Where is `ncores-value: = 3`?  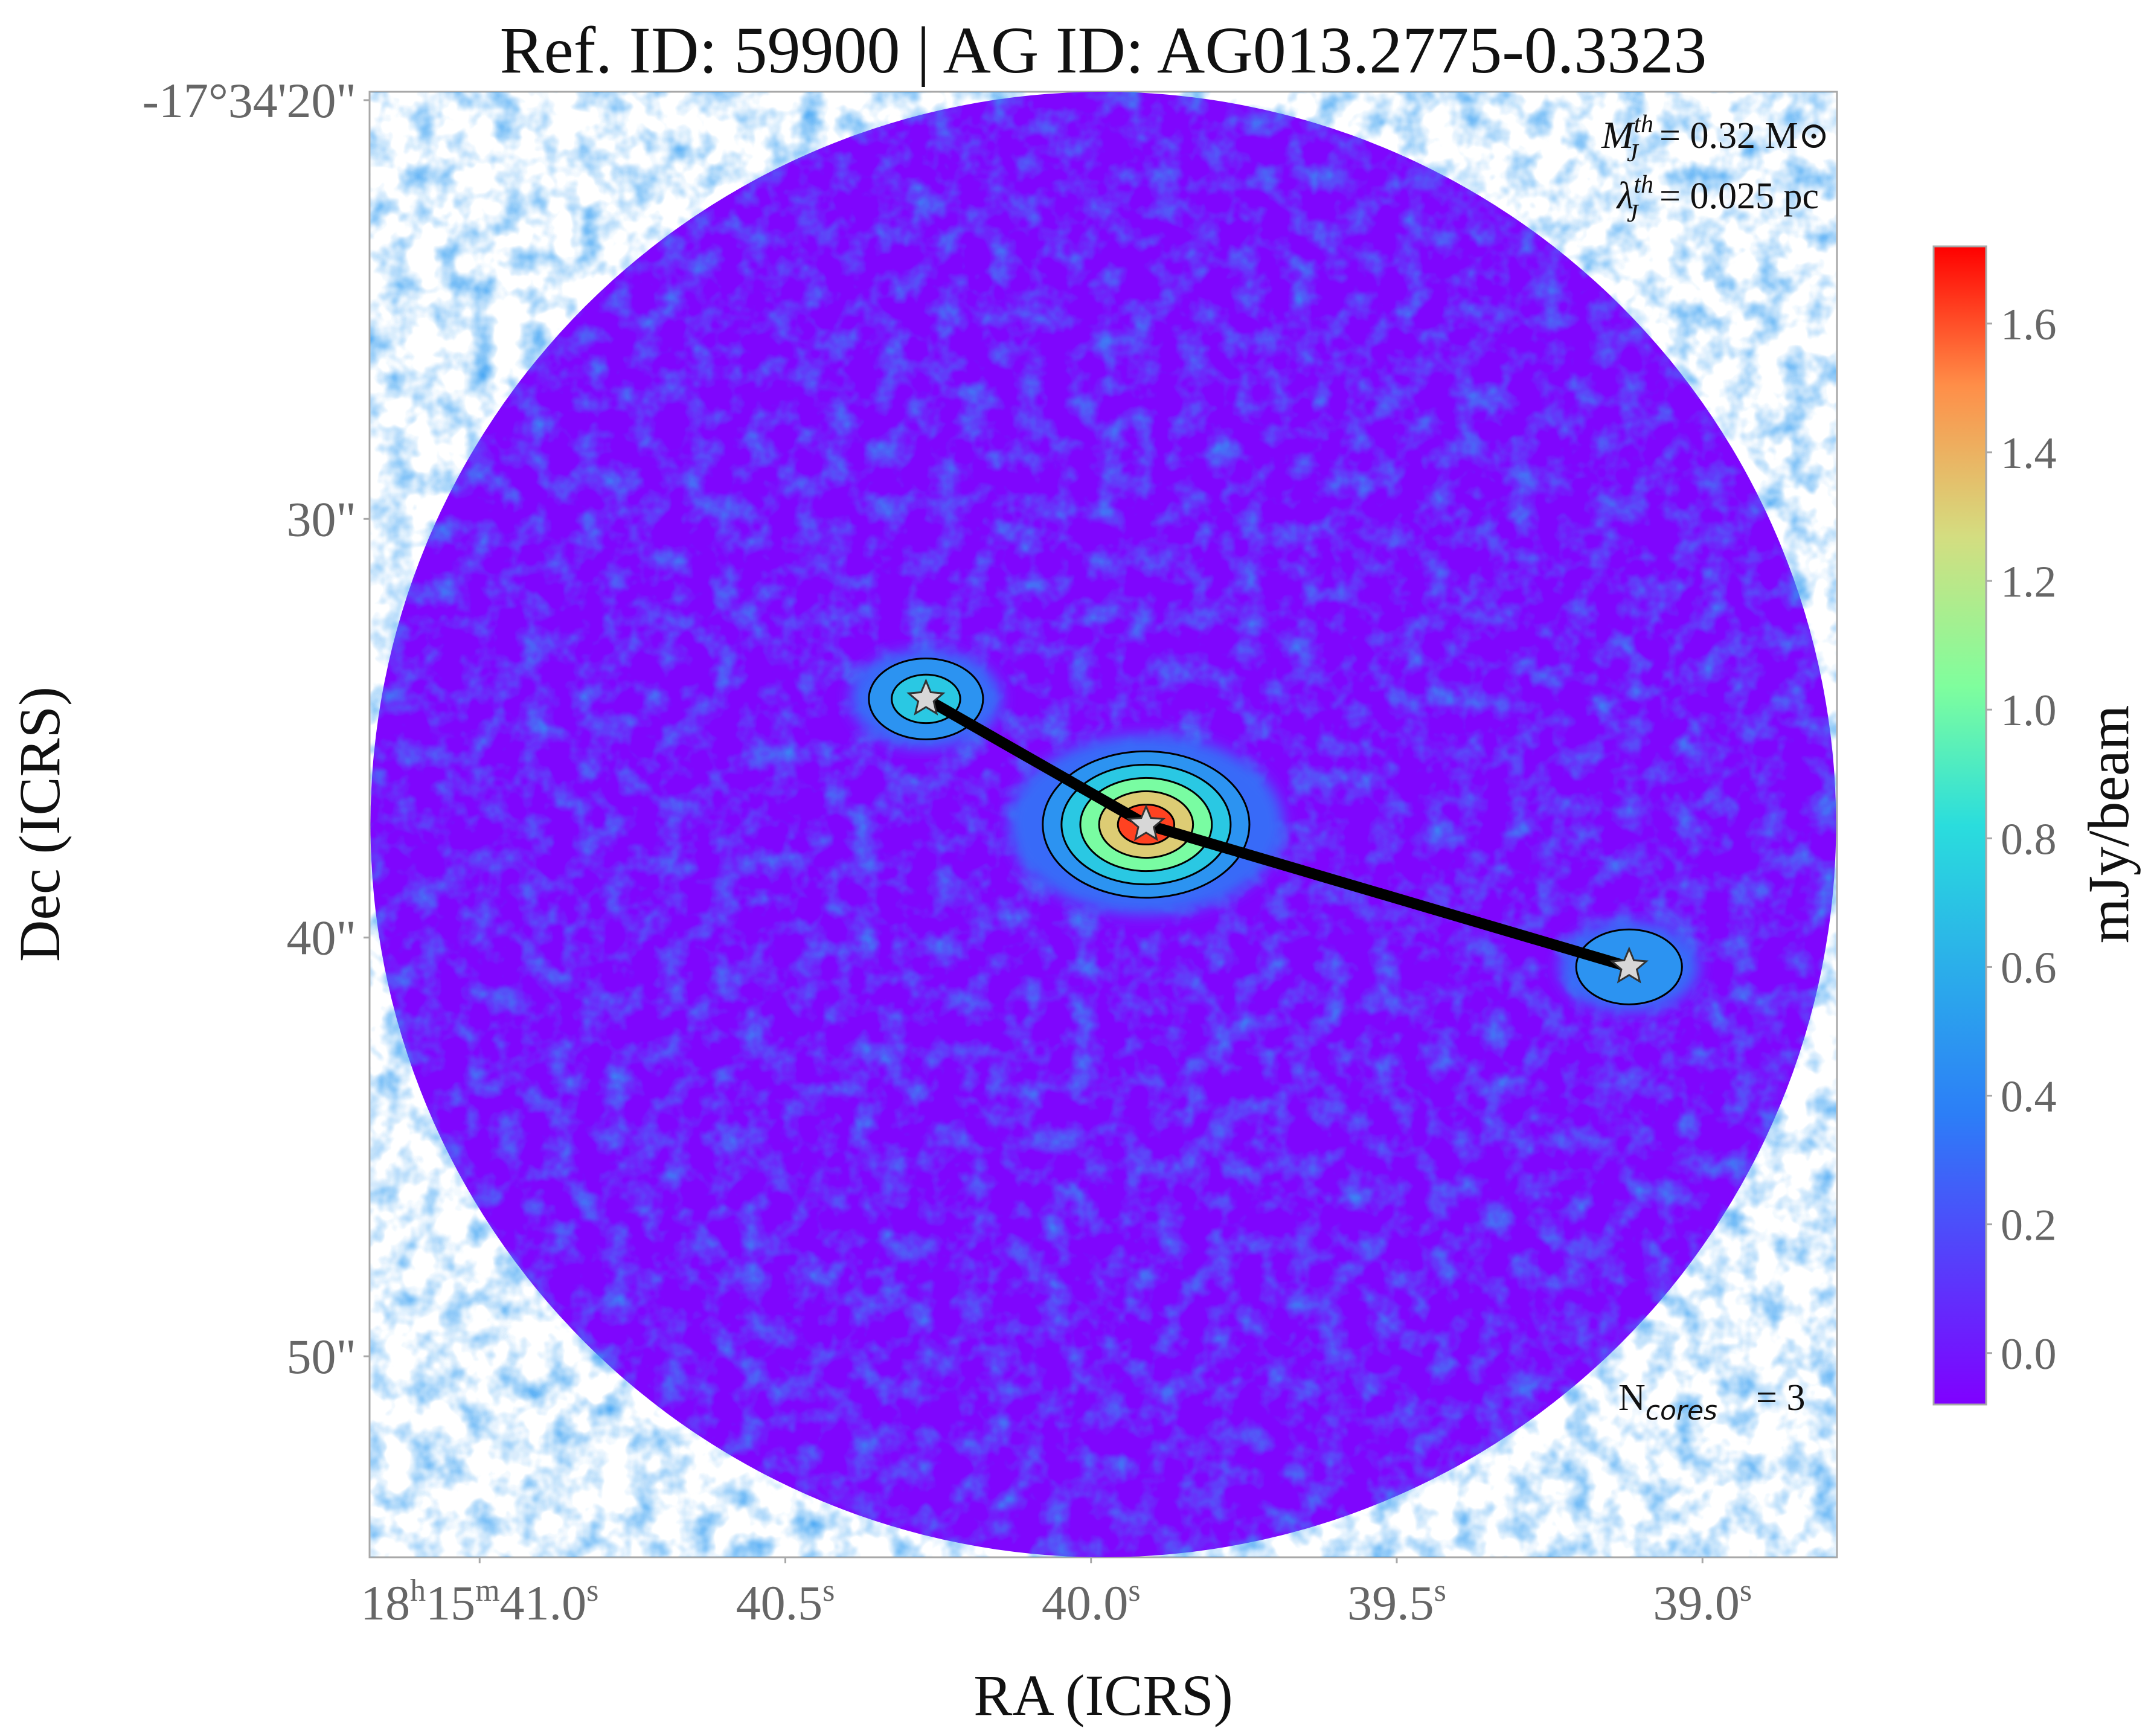
ncores-value: = 3 is located at coordinates (1781, 1397).